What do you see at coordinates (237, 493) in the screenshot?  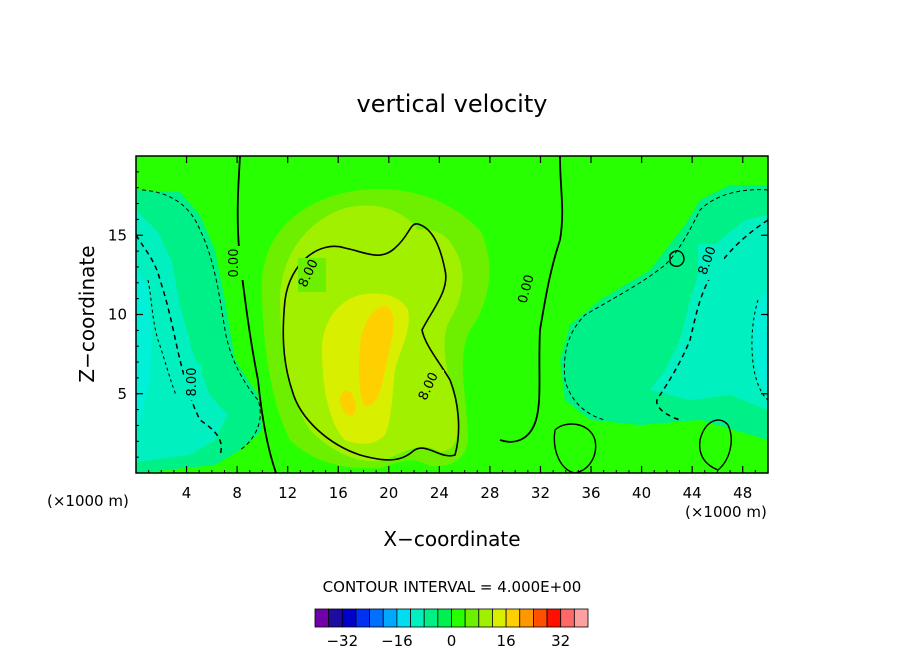 I see `x-tick-label: 8` at bounding box center [237, 493].